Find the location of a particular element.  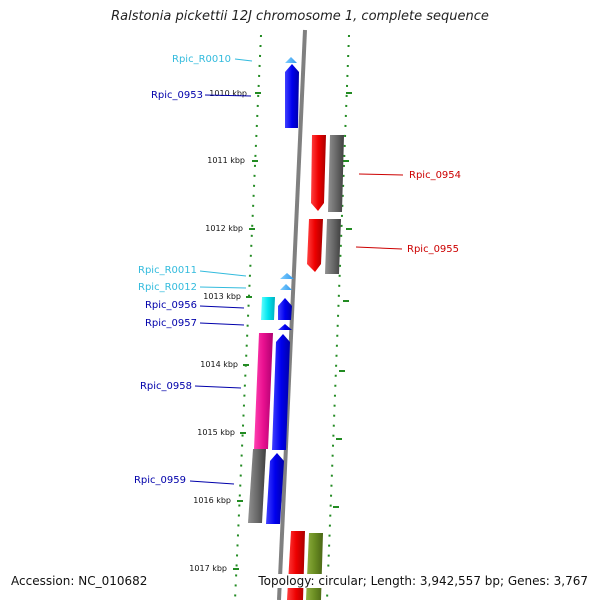

gene-label-rpic-0954: Rpic_0954 is located at coordinates (435, 175).